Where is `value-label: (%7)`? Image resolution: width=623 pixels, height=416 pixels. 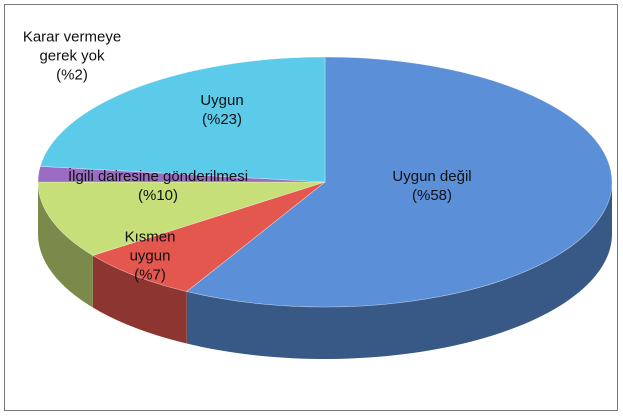 value-label: (%7) is located at coordinates (150, 275).